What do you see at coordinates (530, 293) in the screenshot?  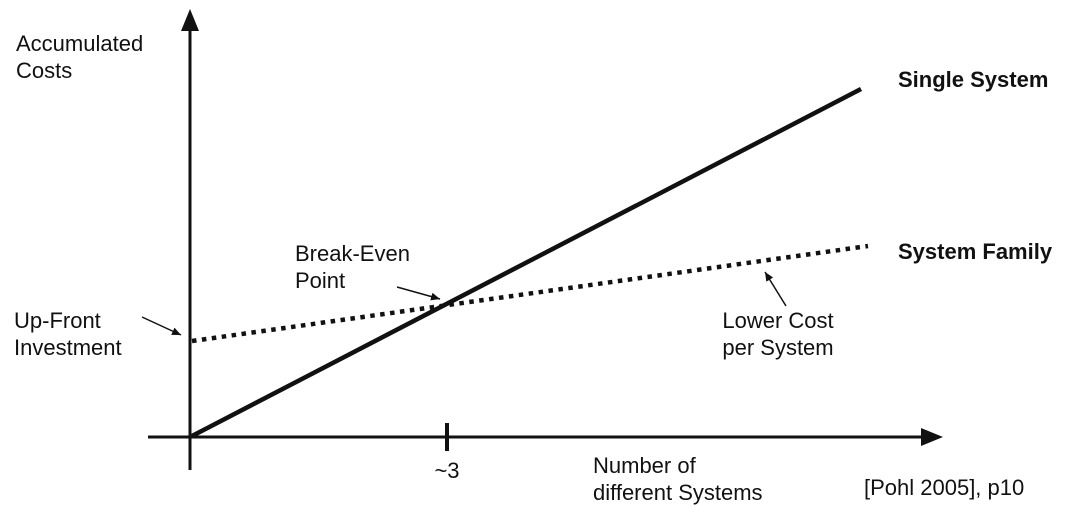 I see `system-family-line` at bounding box center [530, 293].